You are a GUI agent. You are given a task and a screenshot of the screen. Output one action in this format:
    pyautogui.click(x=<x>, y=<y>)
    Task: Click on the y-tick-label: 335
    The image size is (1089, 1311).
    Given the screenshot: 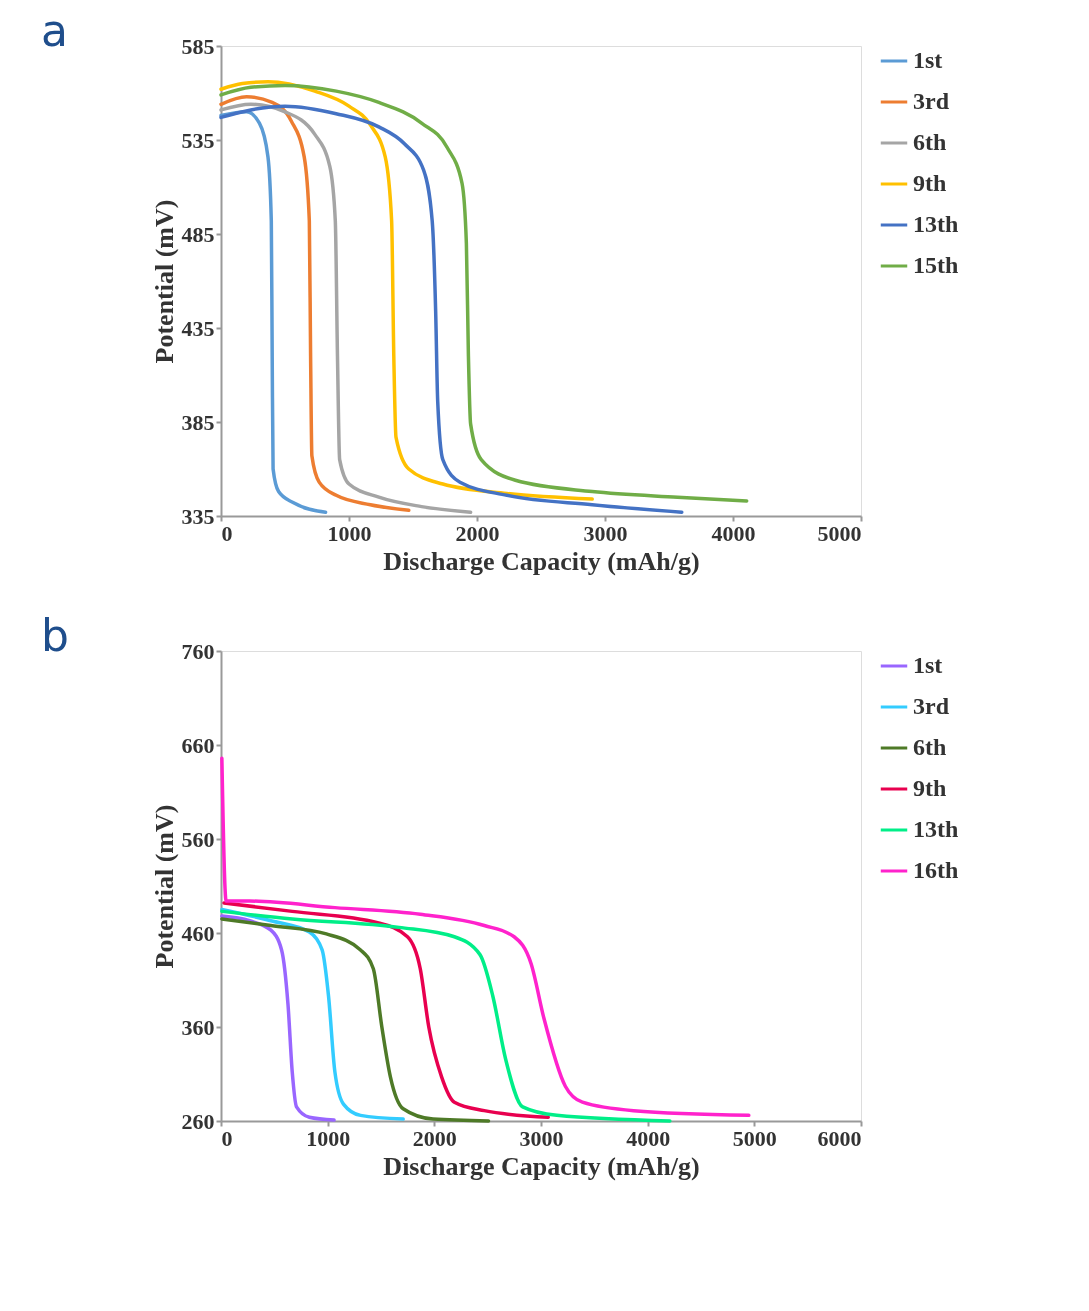 What is the action you would take?
    pyautogui.click(x=198, y=516)
    